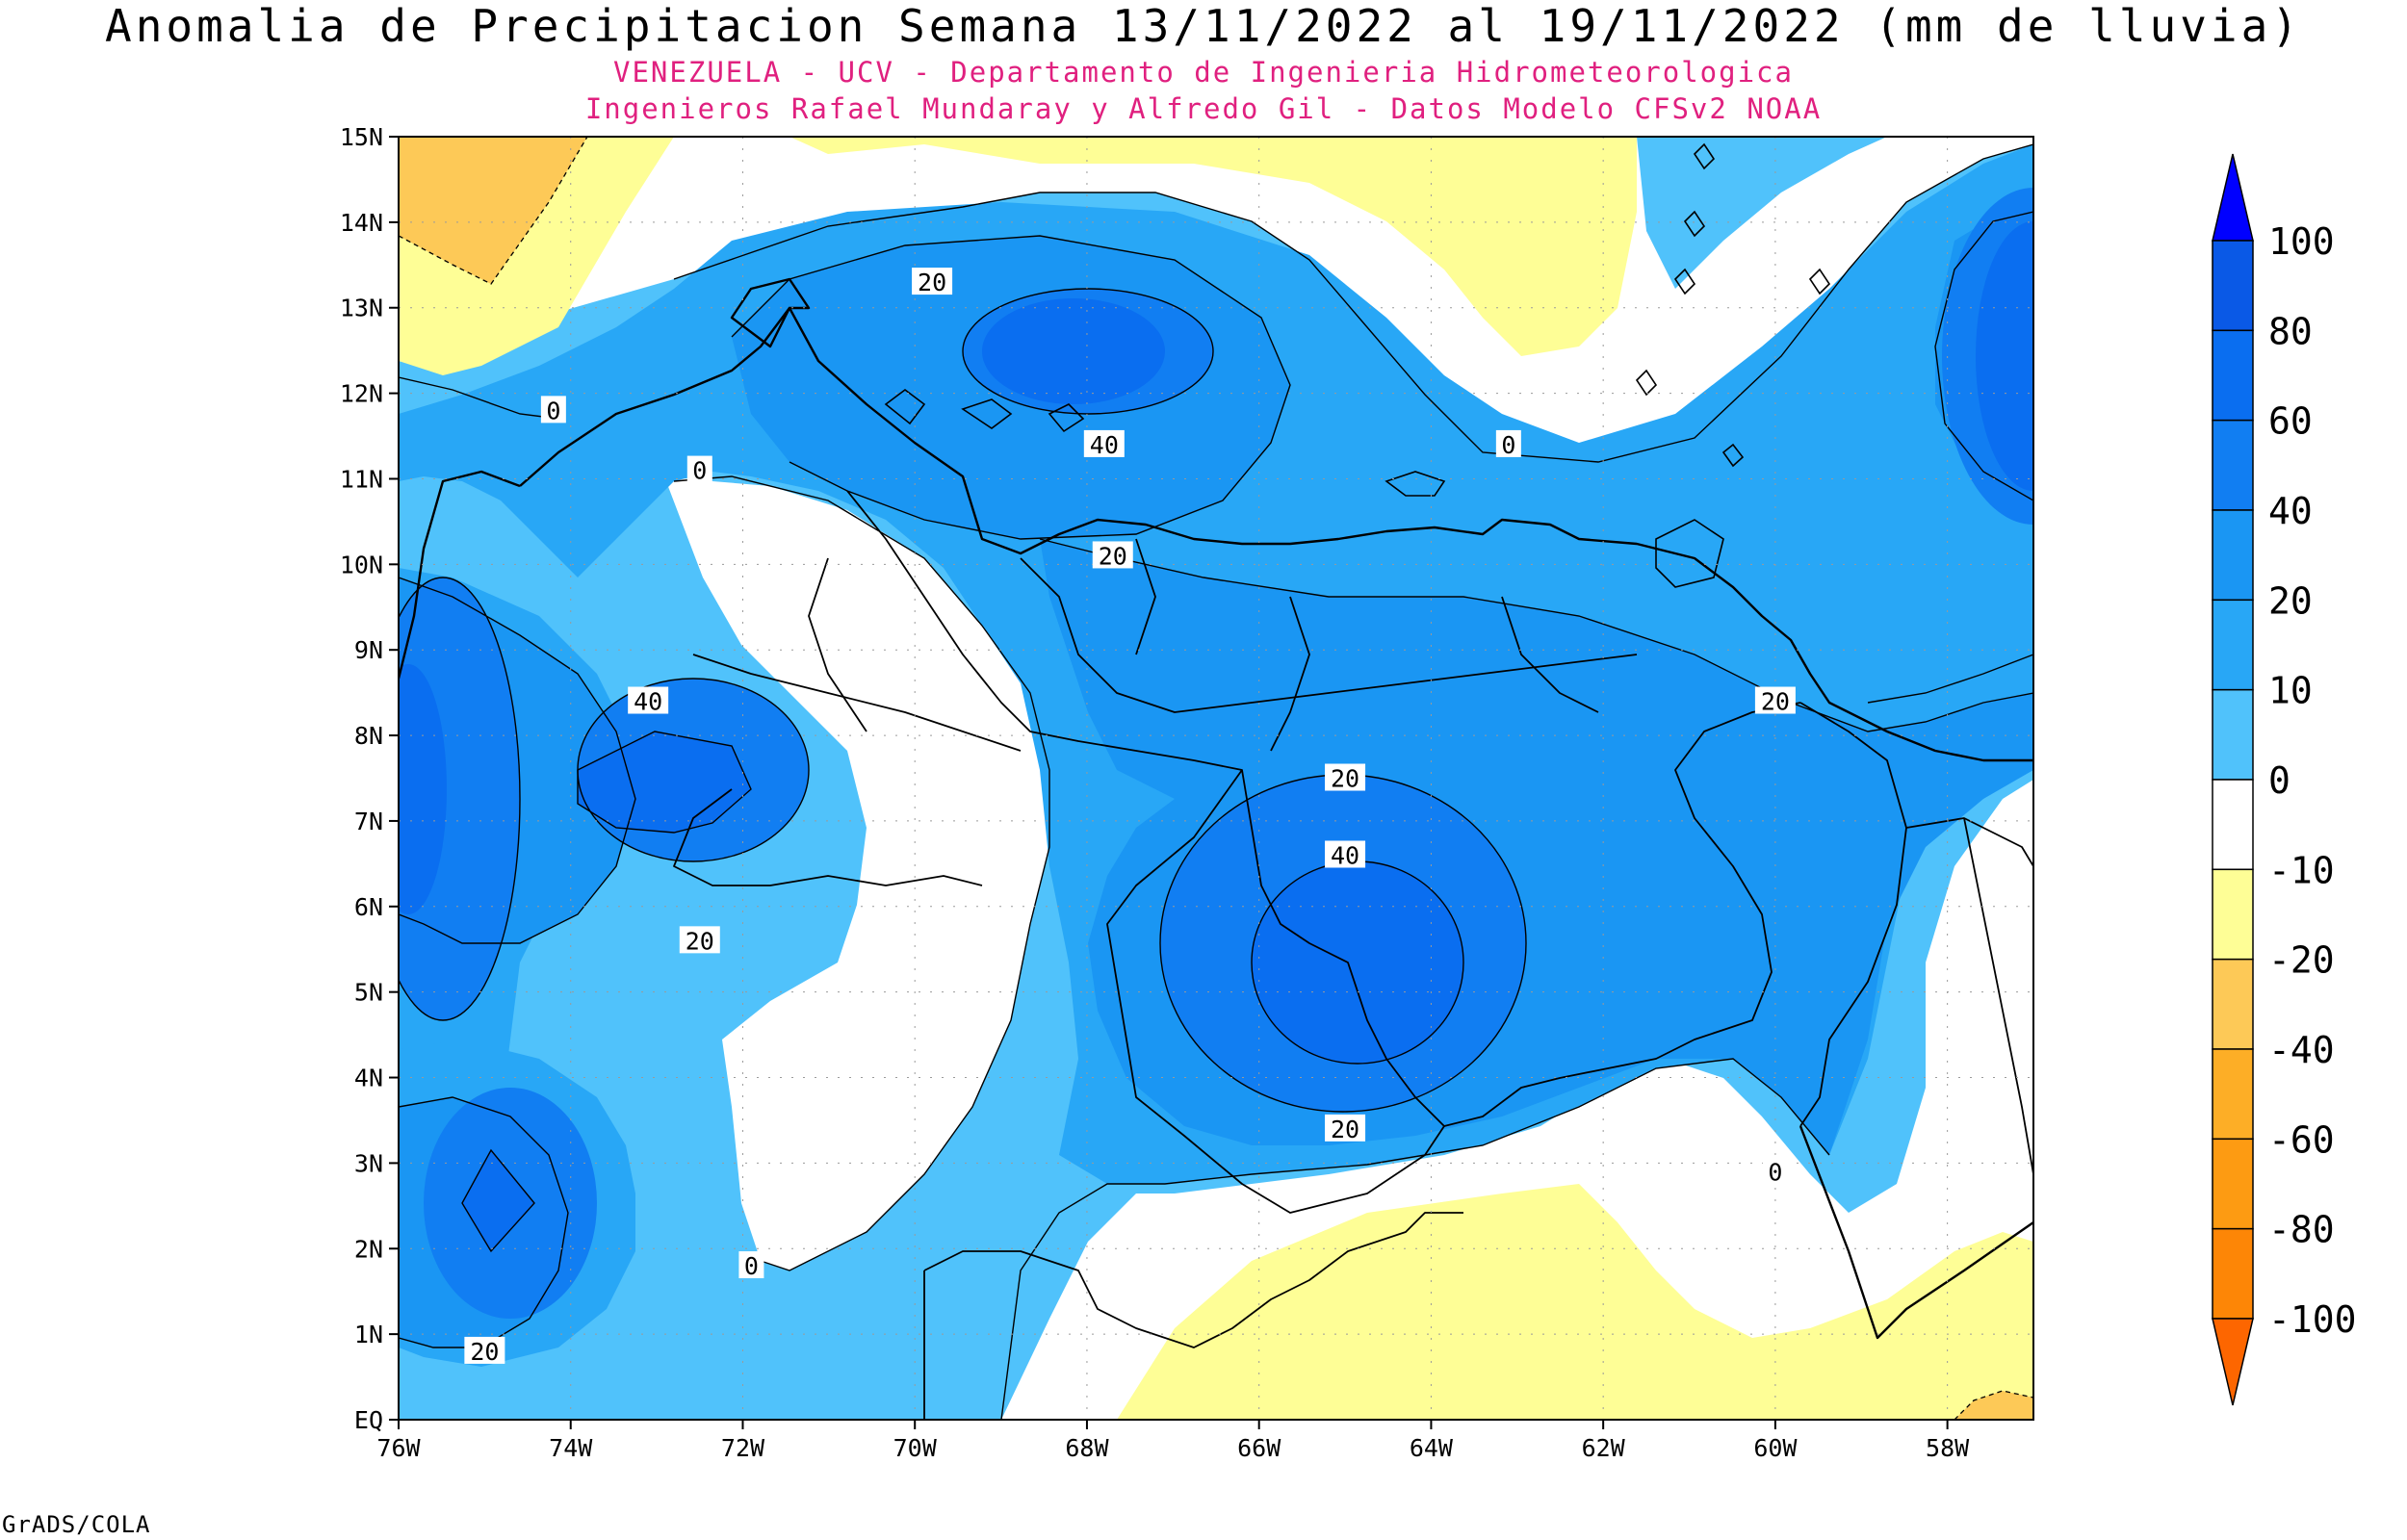 This screenshot has width=2407, height=1540. Describe the element at coordinates (361, 564) in the screenshot. I see `y-tick-label: 10N` at that location.